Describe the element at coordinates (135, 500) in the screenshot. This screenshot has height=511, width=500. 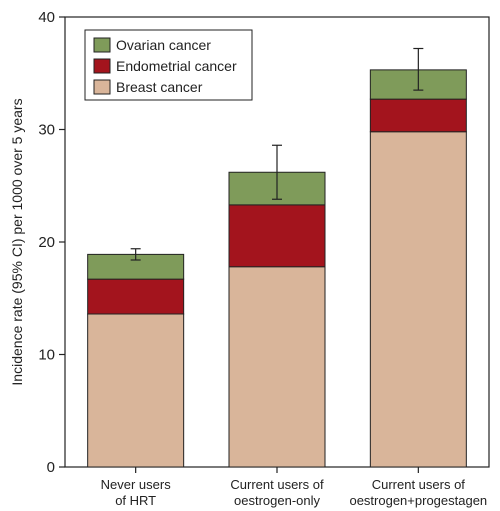
I see `x-tick-label: of HRT` at that location.